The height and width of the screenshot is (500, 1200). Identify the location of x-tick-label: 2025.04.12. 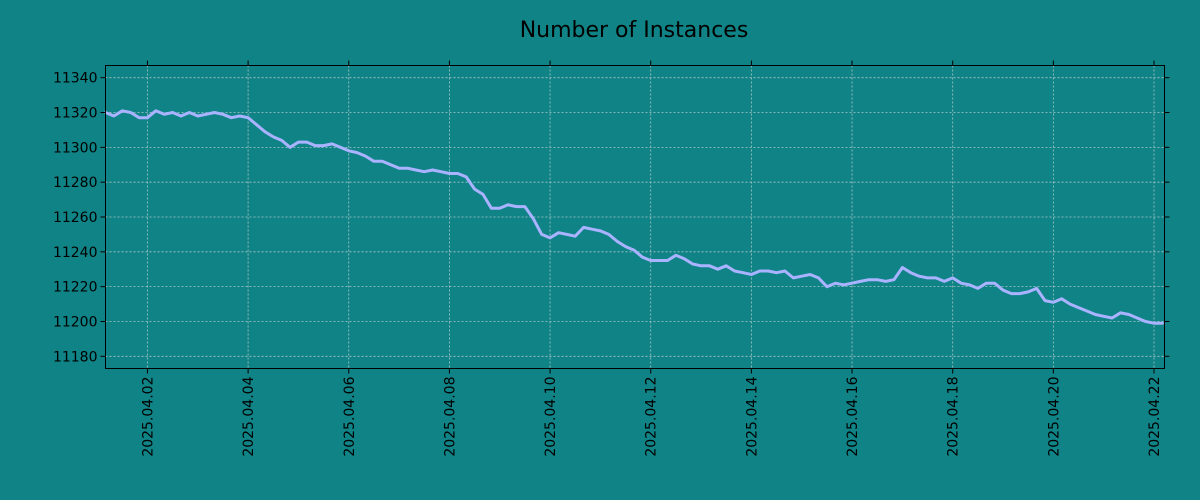
(652, 417).